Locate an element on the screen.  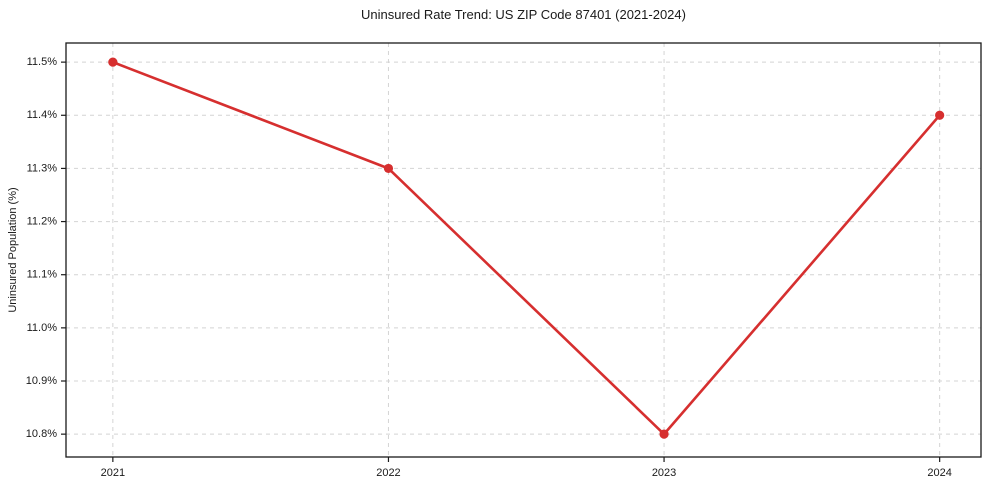
y-tick-label: 10.9% is located at coordinates (41, 381).